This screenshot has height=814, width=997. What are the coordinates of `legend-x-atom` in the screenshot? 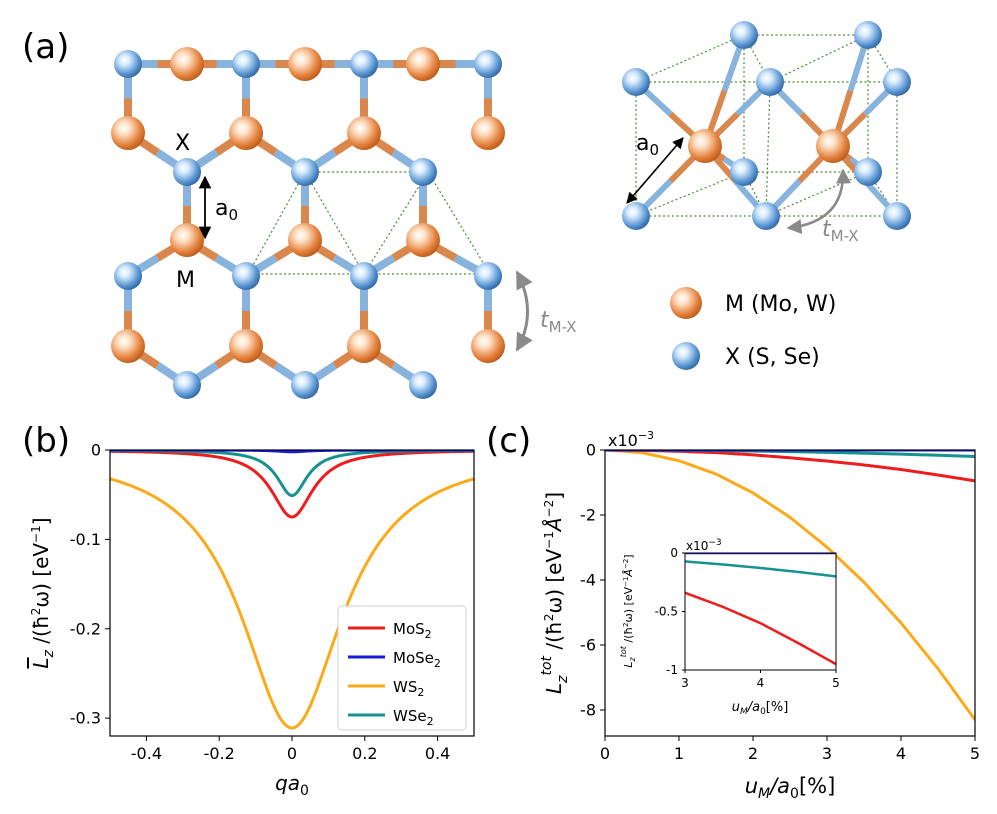 It's located at (686, 356).